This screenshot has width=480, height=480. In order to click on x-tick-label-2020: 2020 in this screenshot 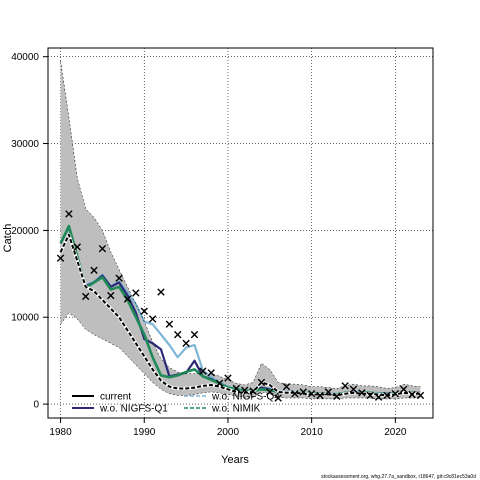, I will do `click(395, 432)`.